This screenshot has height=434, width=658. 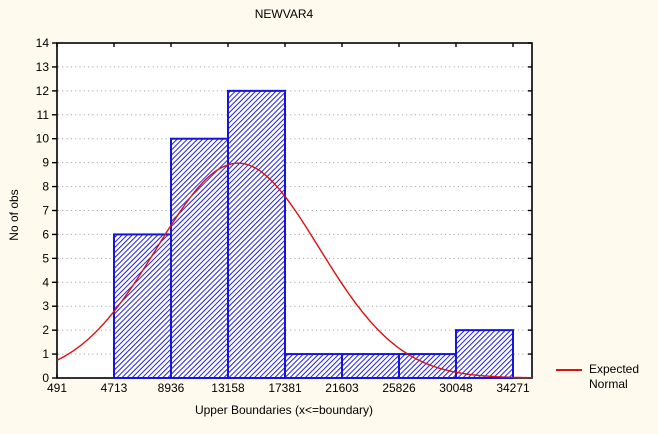 What do you see at coordinates (43, 67) in the screenshot?
I see `y-tick-label: 13` at bounding box center [43, 67].